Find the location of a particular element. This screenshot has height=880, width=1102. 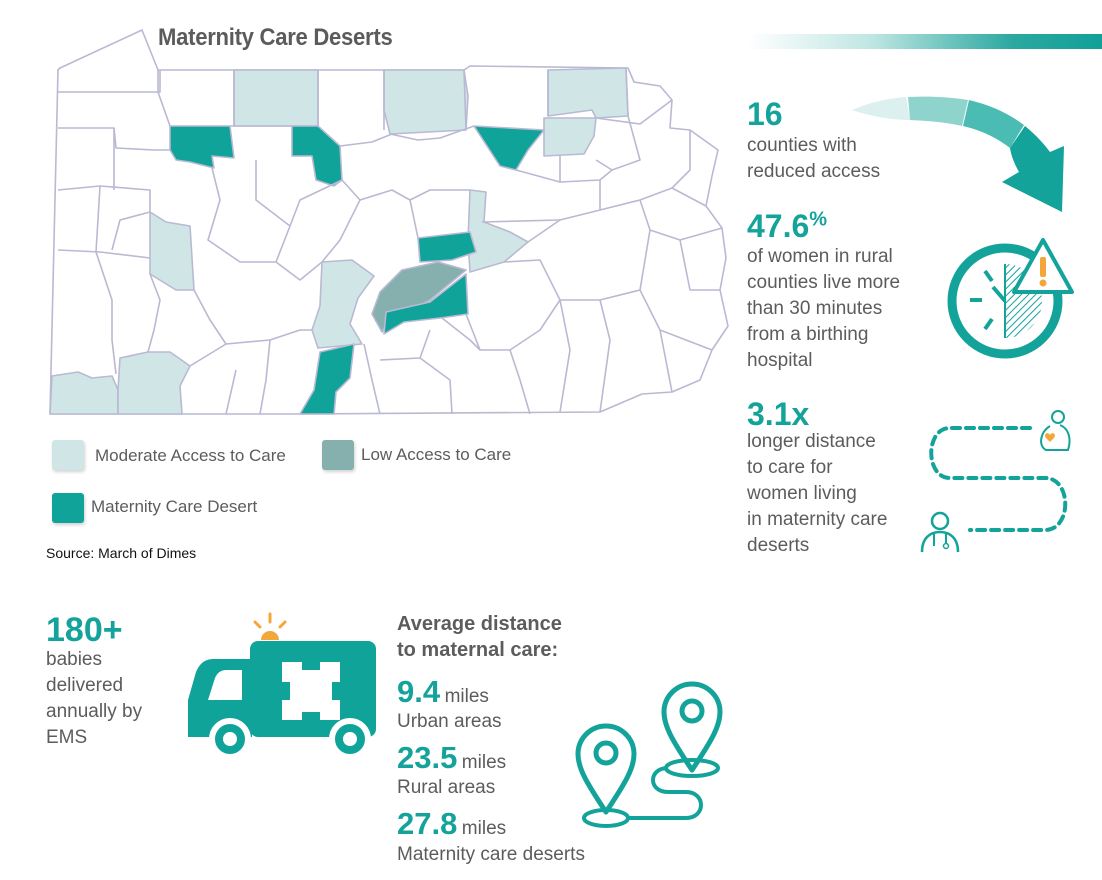

legend-label-low: Low Access to Care is located at coordinates (436, 454).